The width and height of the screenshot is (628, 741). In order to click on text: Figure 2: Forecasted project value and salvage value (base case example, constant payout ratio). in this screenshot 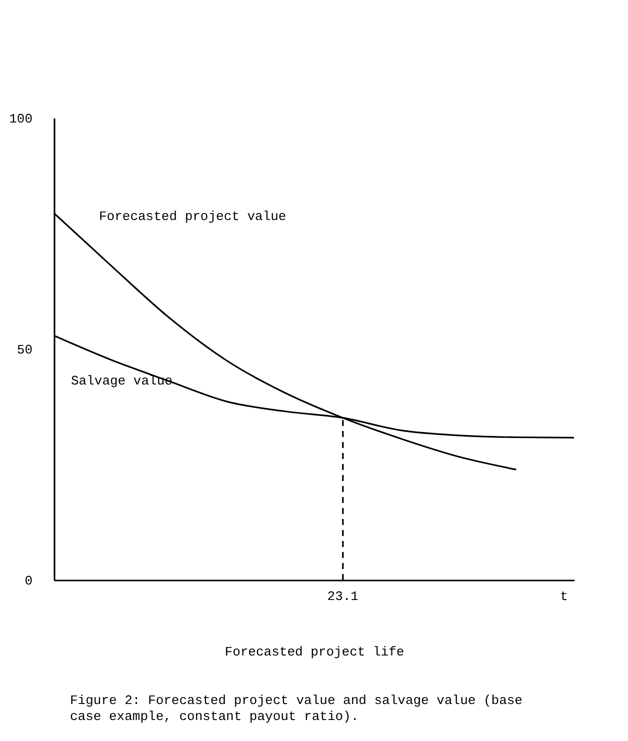, I will do `click(297, 708)`.